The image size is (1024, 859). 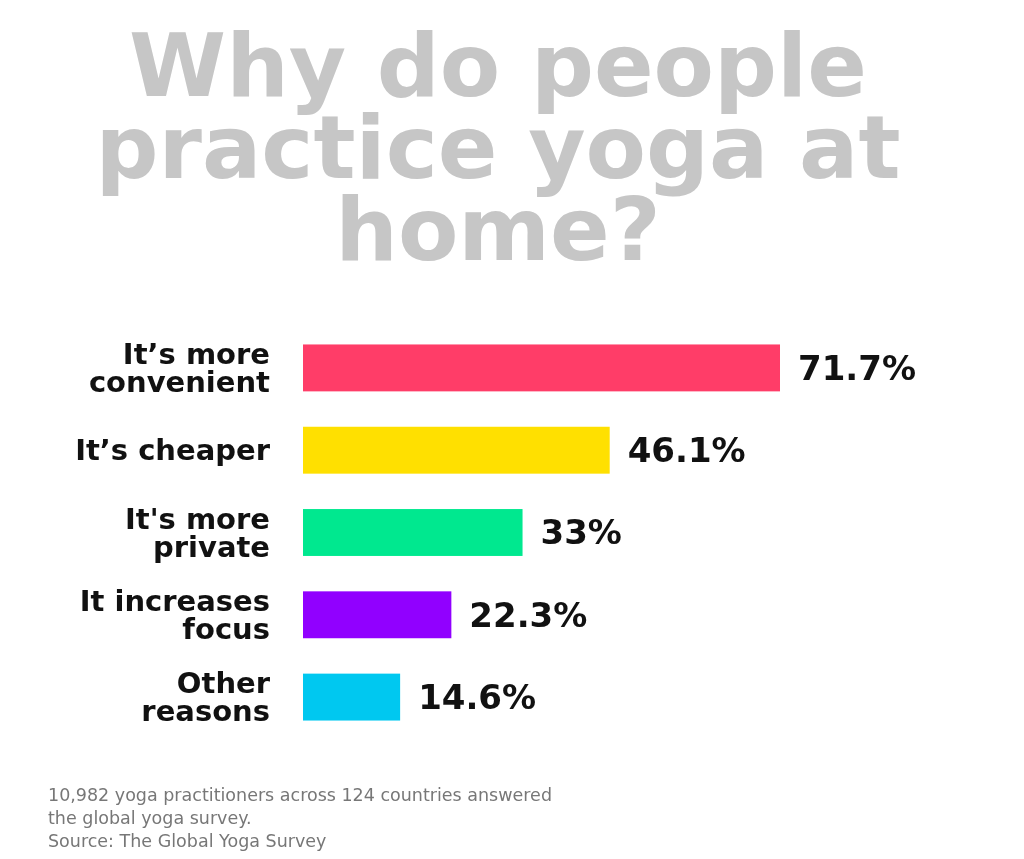 I want to click on y-tick-label: It increases focus, so click(x=174, y=614).